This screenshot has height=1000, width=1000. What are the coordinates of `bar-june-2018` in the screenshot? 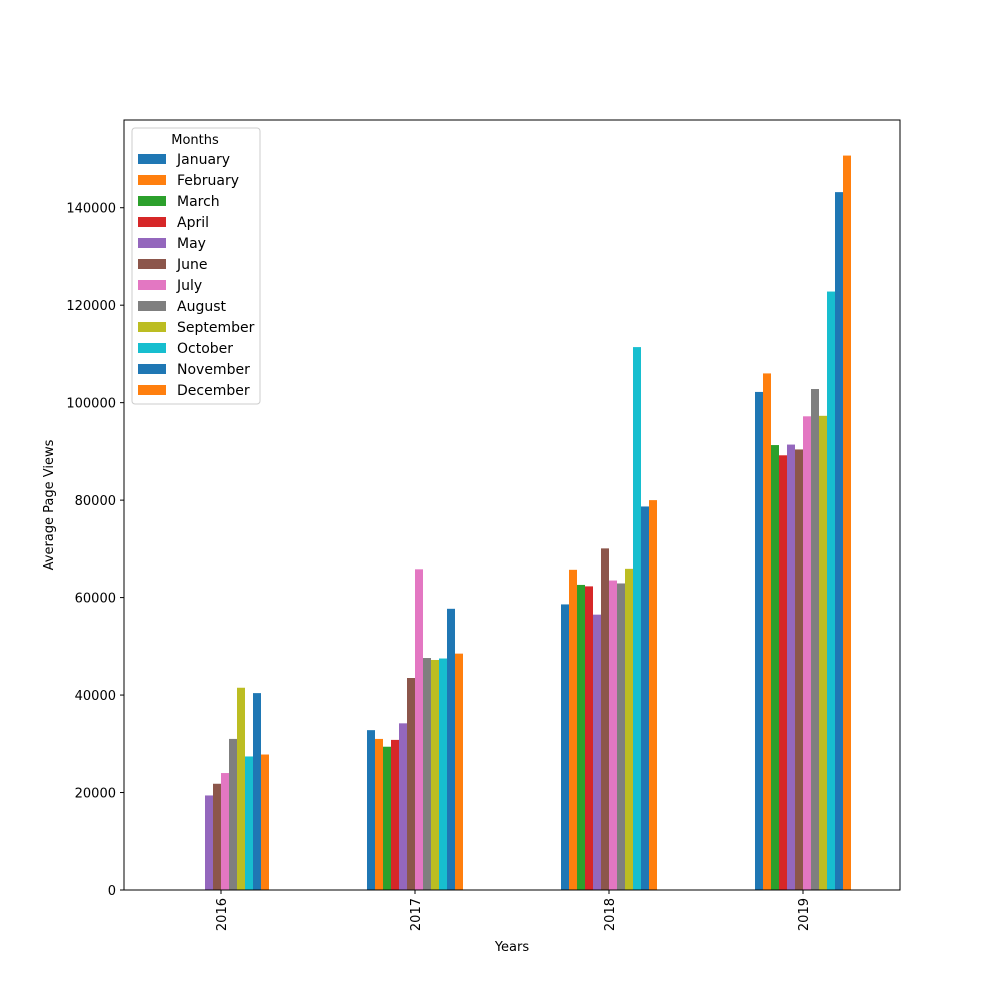 It's located at (605, 719).